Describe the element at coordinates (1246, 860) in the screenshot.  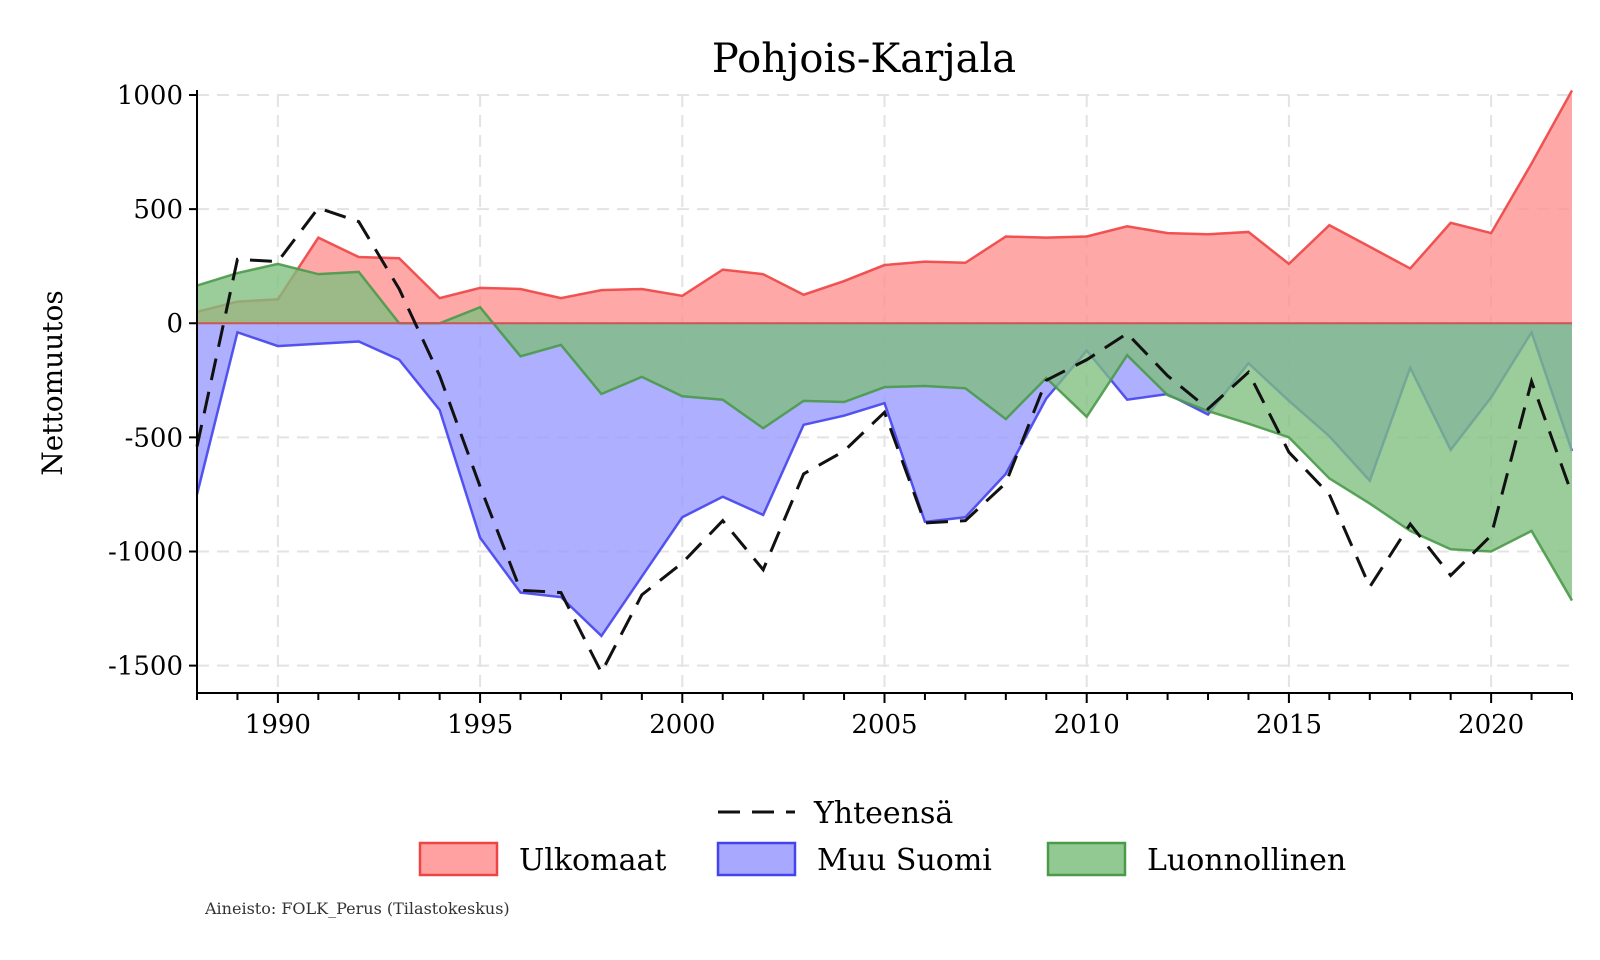
I see `legend-label-luonnollinen: Luonnollinen` at that location.